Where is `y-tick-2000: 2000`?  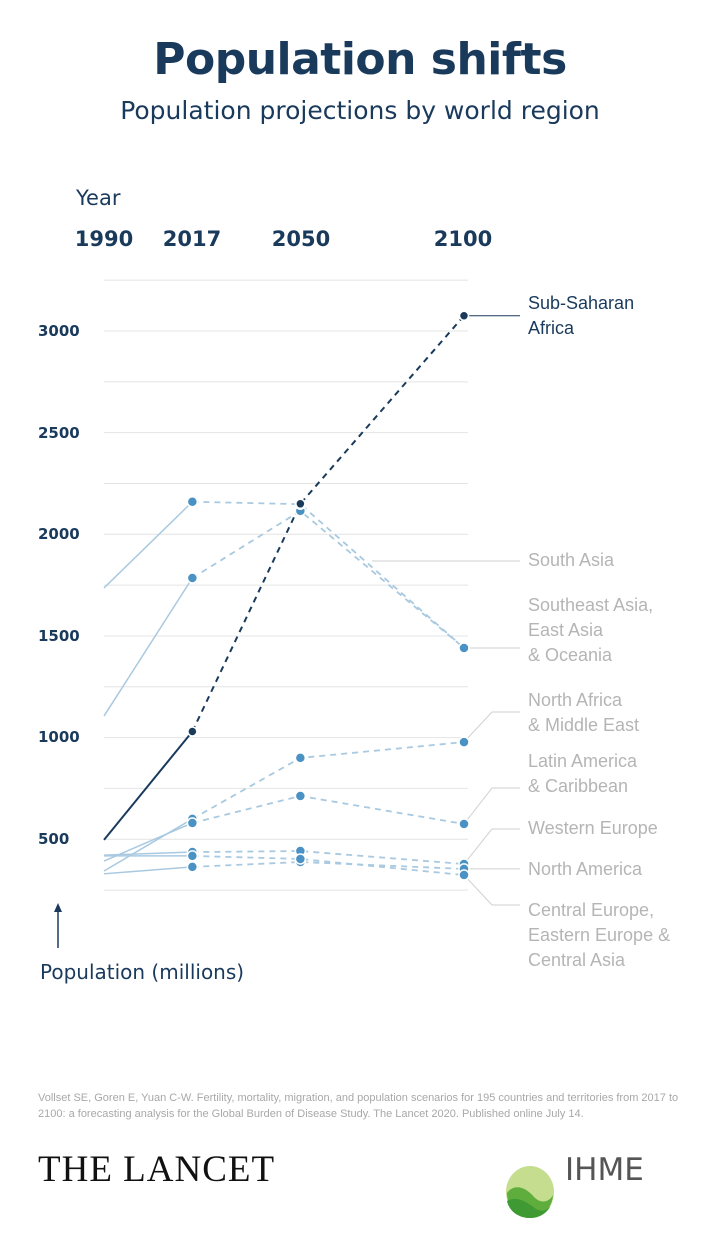
y-tick-2000: 2000 is located at coordinates (59, 534).